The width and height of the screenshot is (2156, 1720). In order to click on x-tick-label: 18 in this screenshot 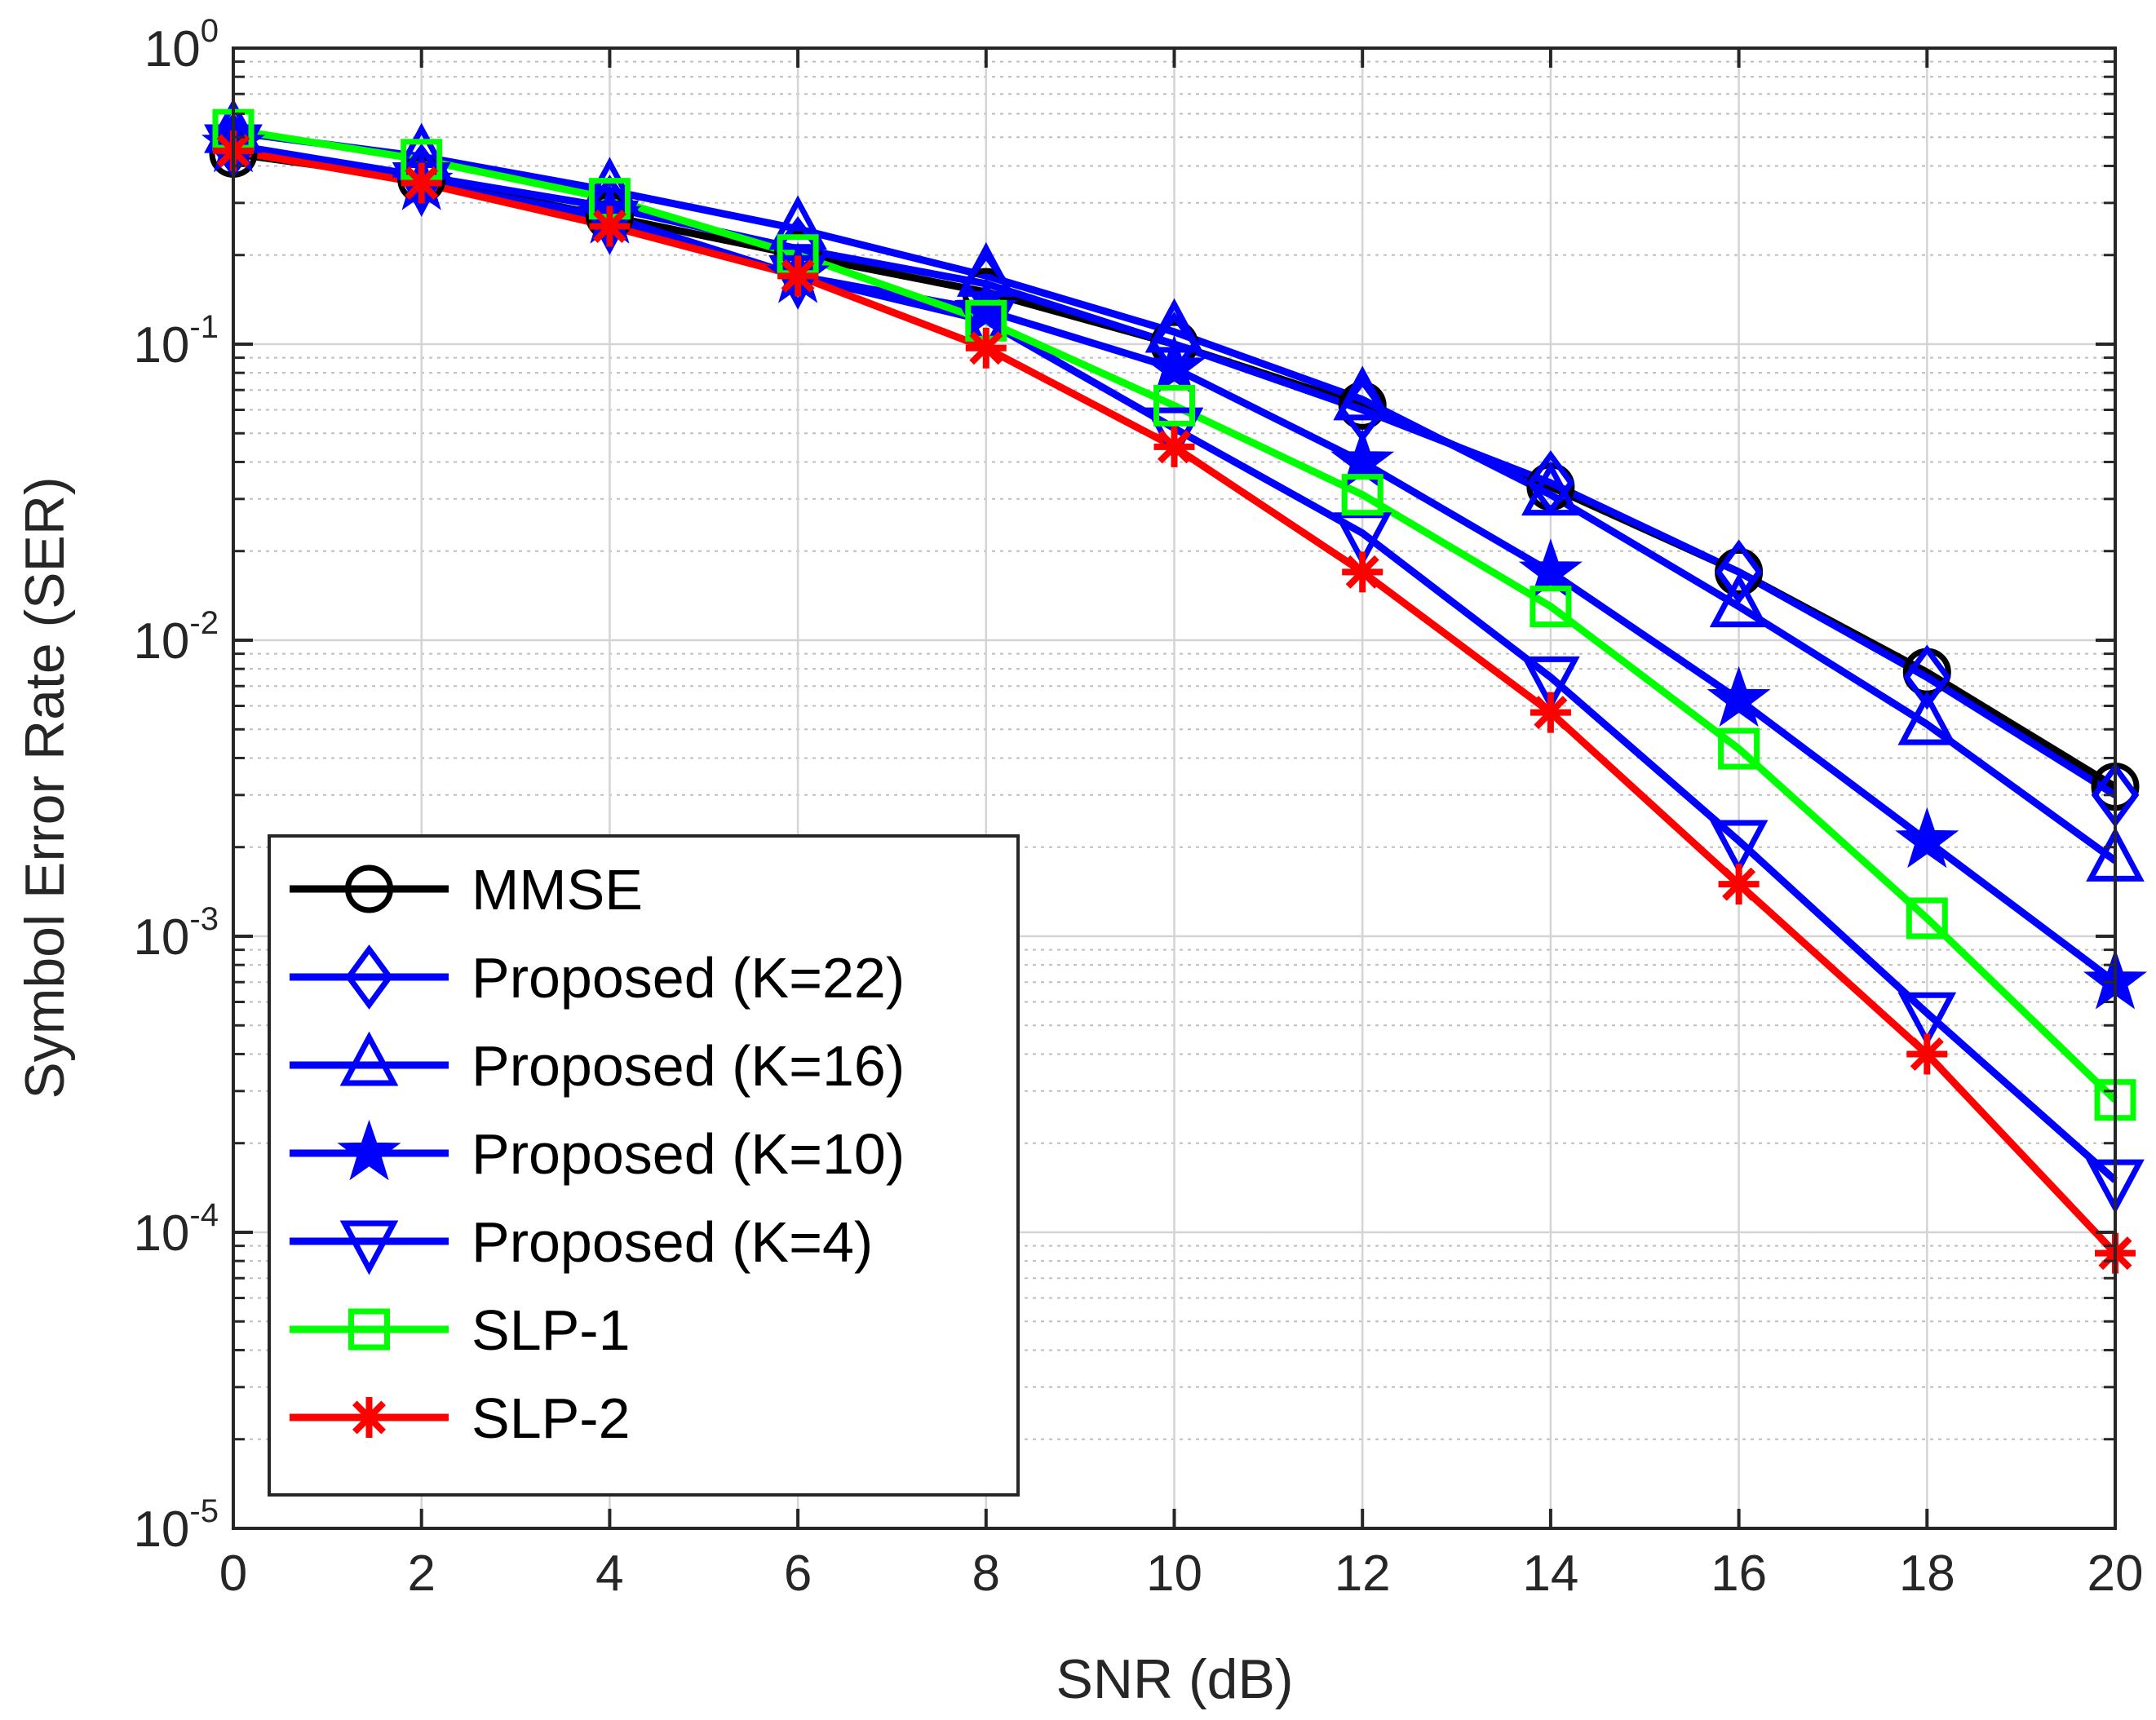, I will do `click(1927, 1573)`.